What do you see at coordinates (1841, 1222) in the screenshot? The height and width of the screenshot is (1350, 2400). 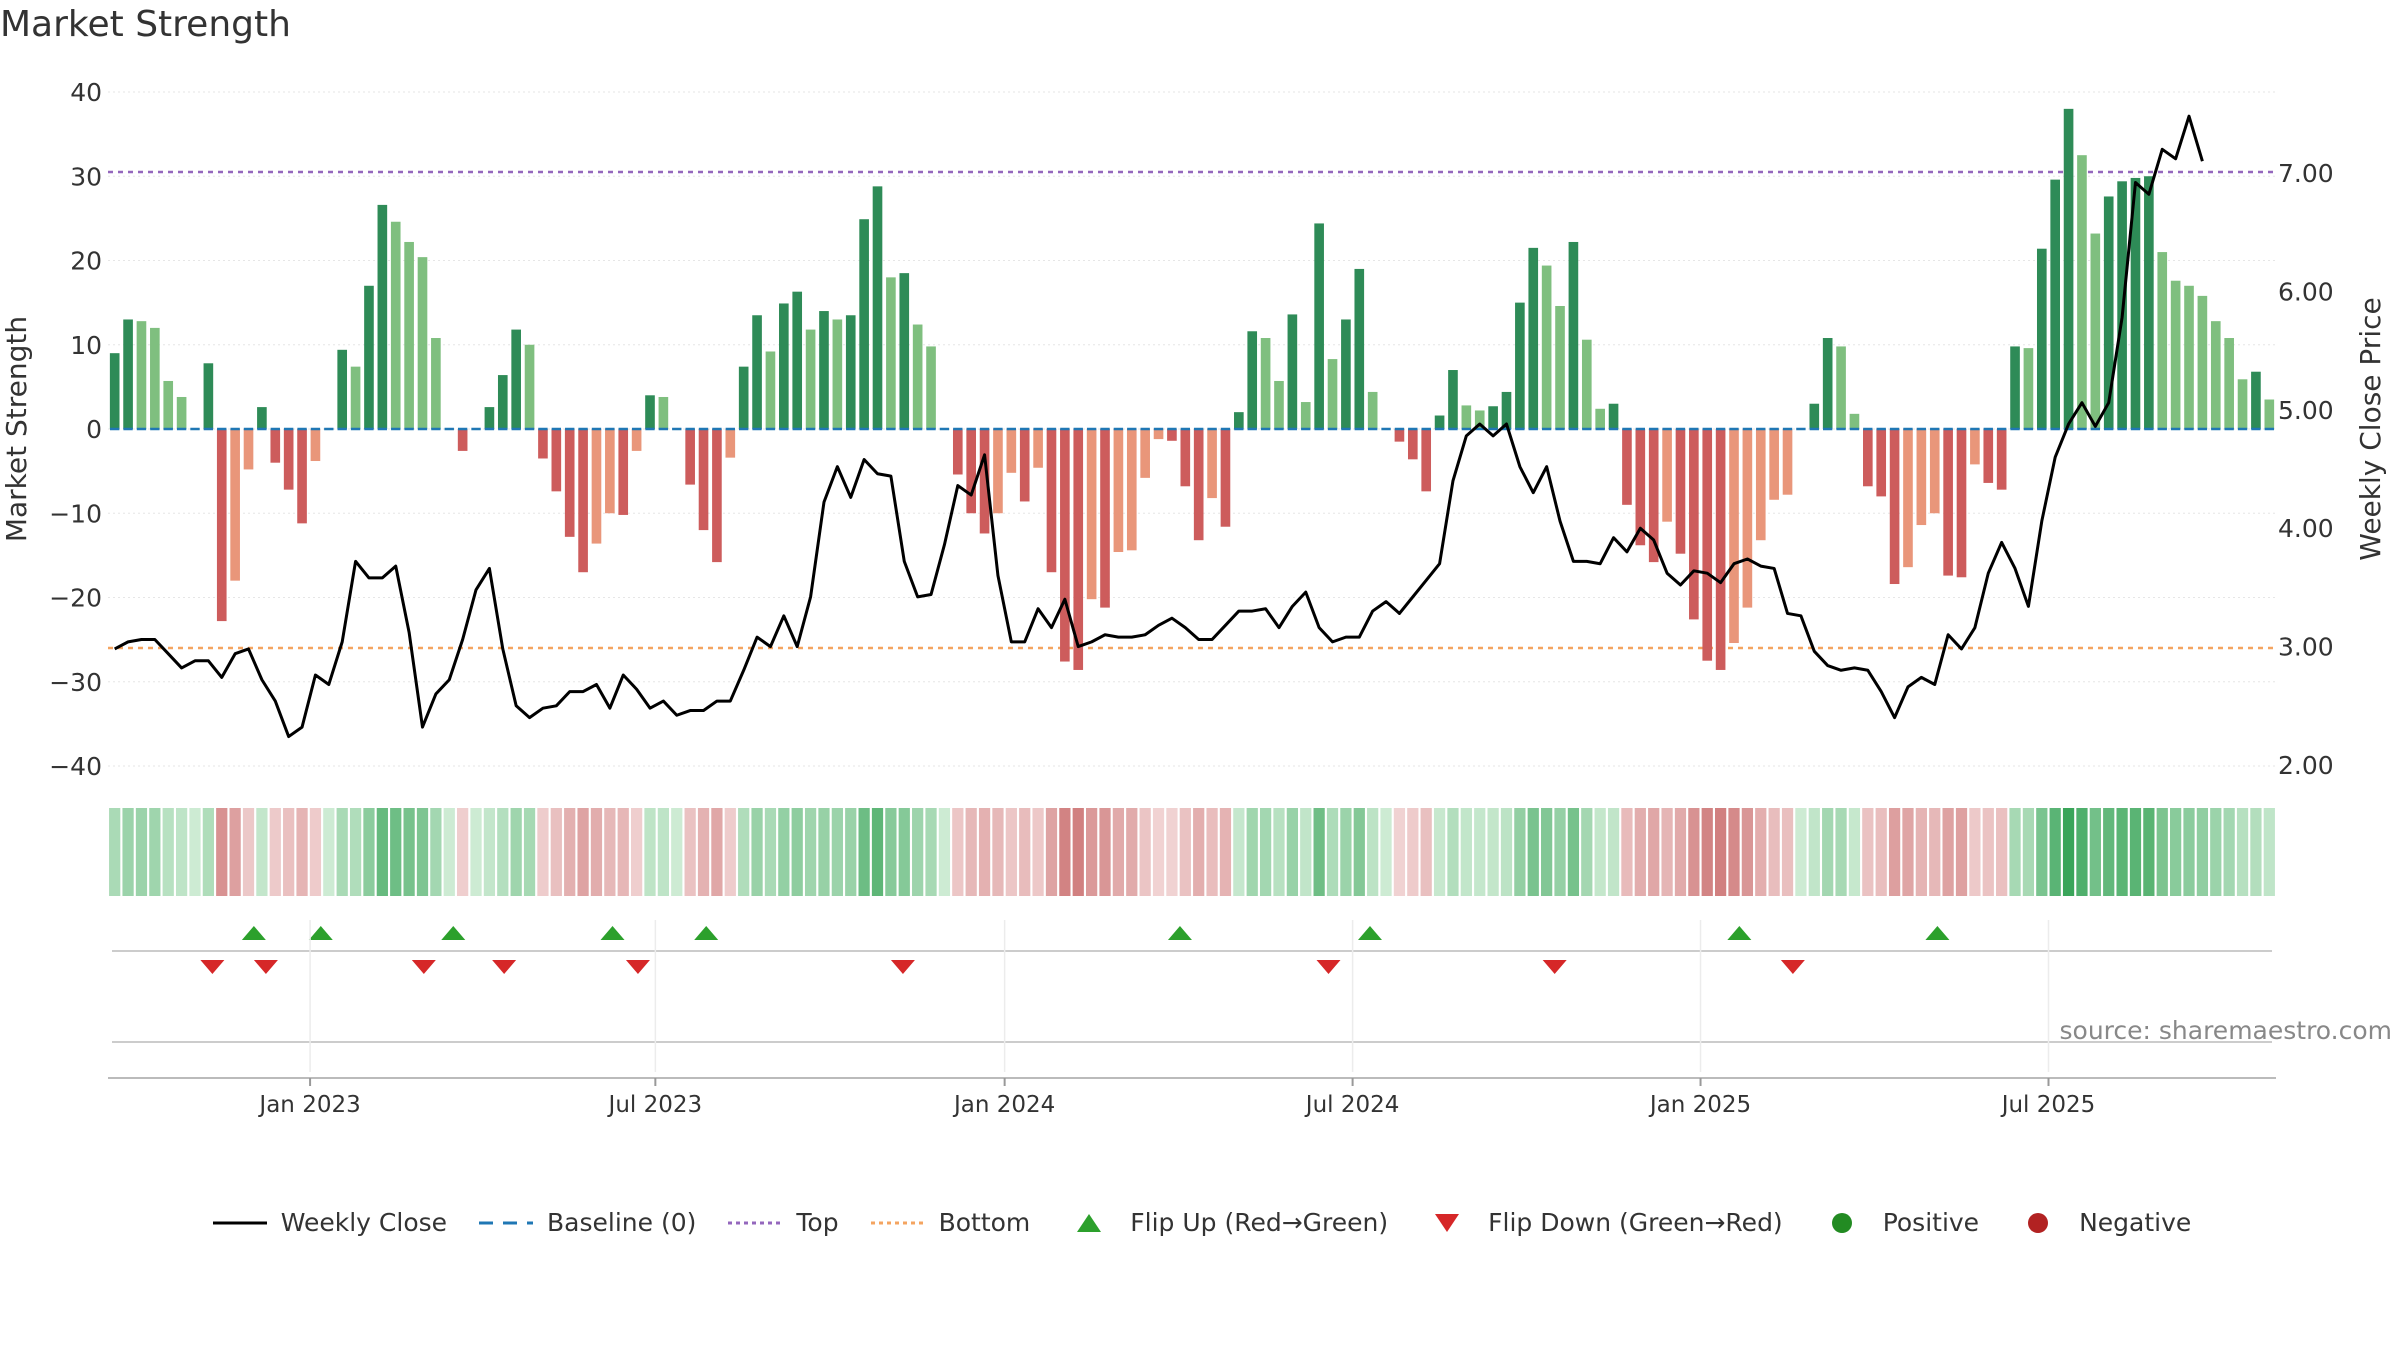 I see `circle-green-icon` at bounding box center [1841, 1222].